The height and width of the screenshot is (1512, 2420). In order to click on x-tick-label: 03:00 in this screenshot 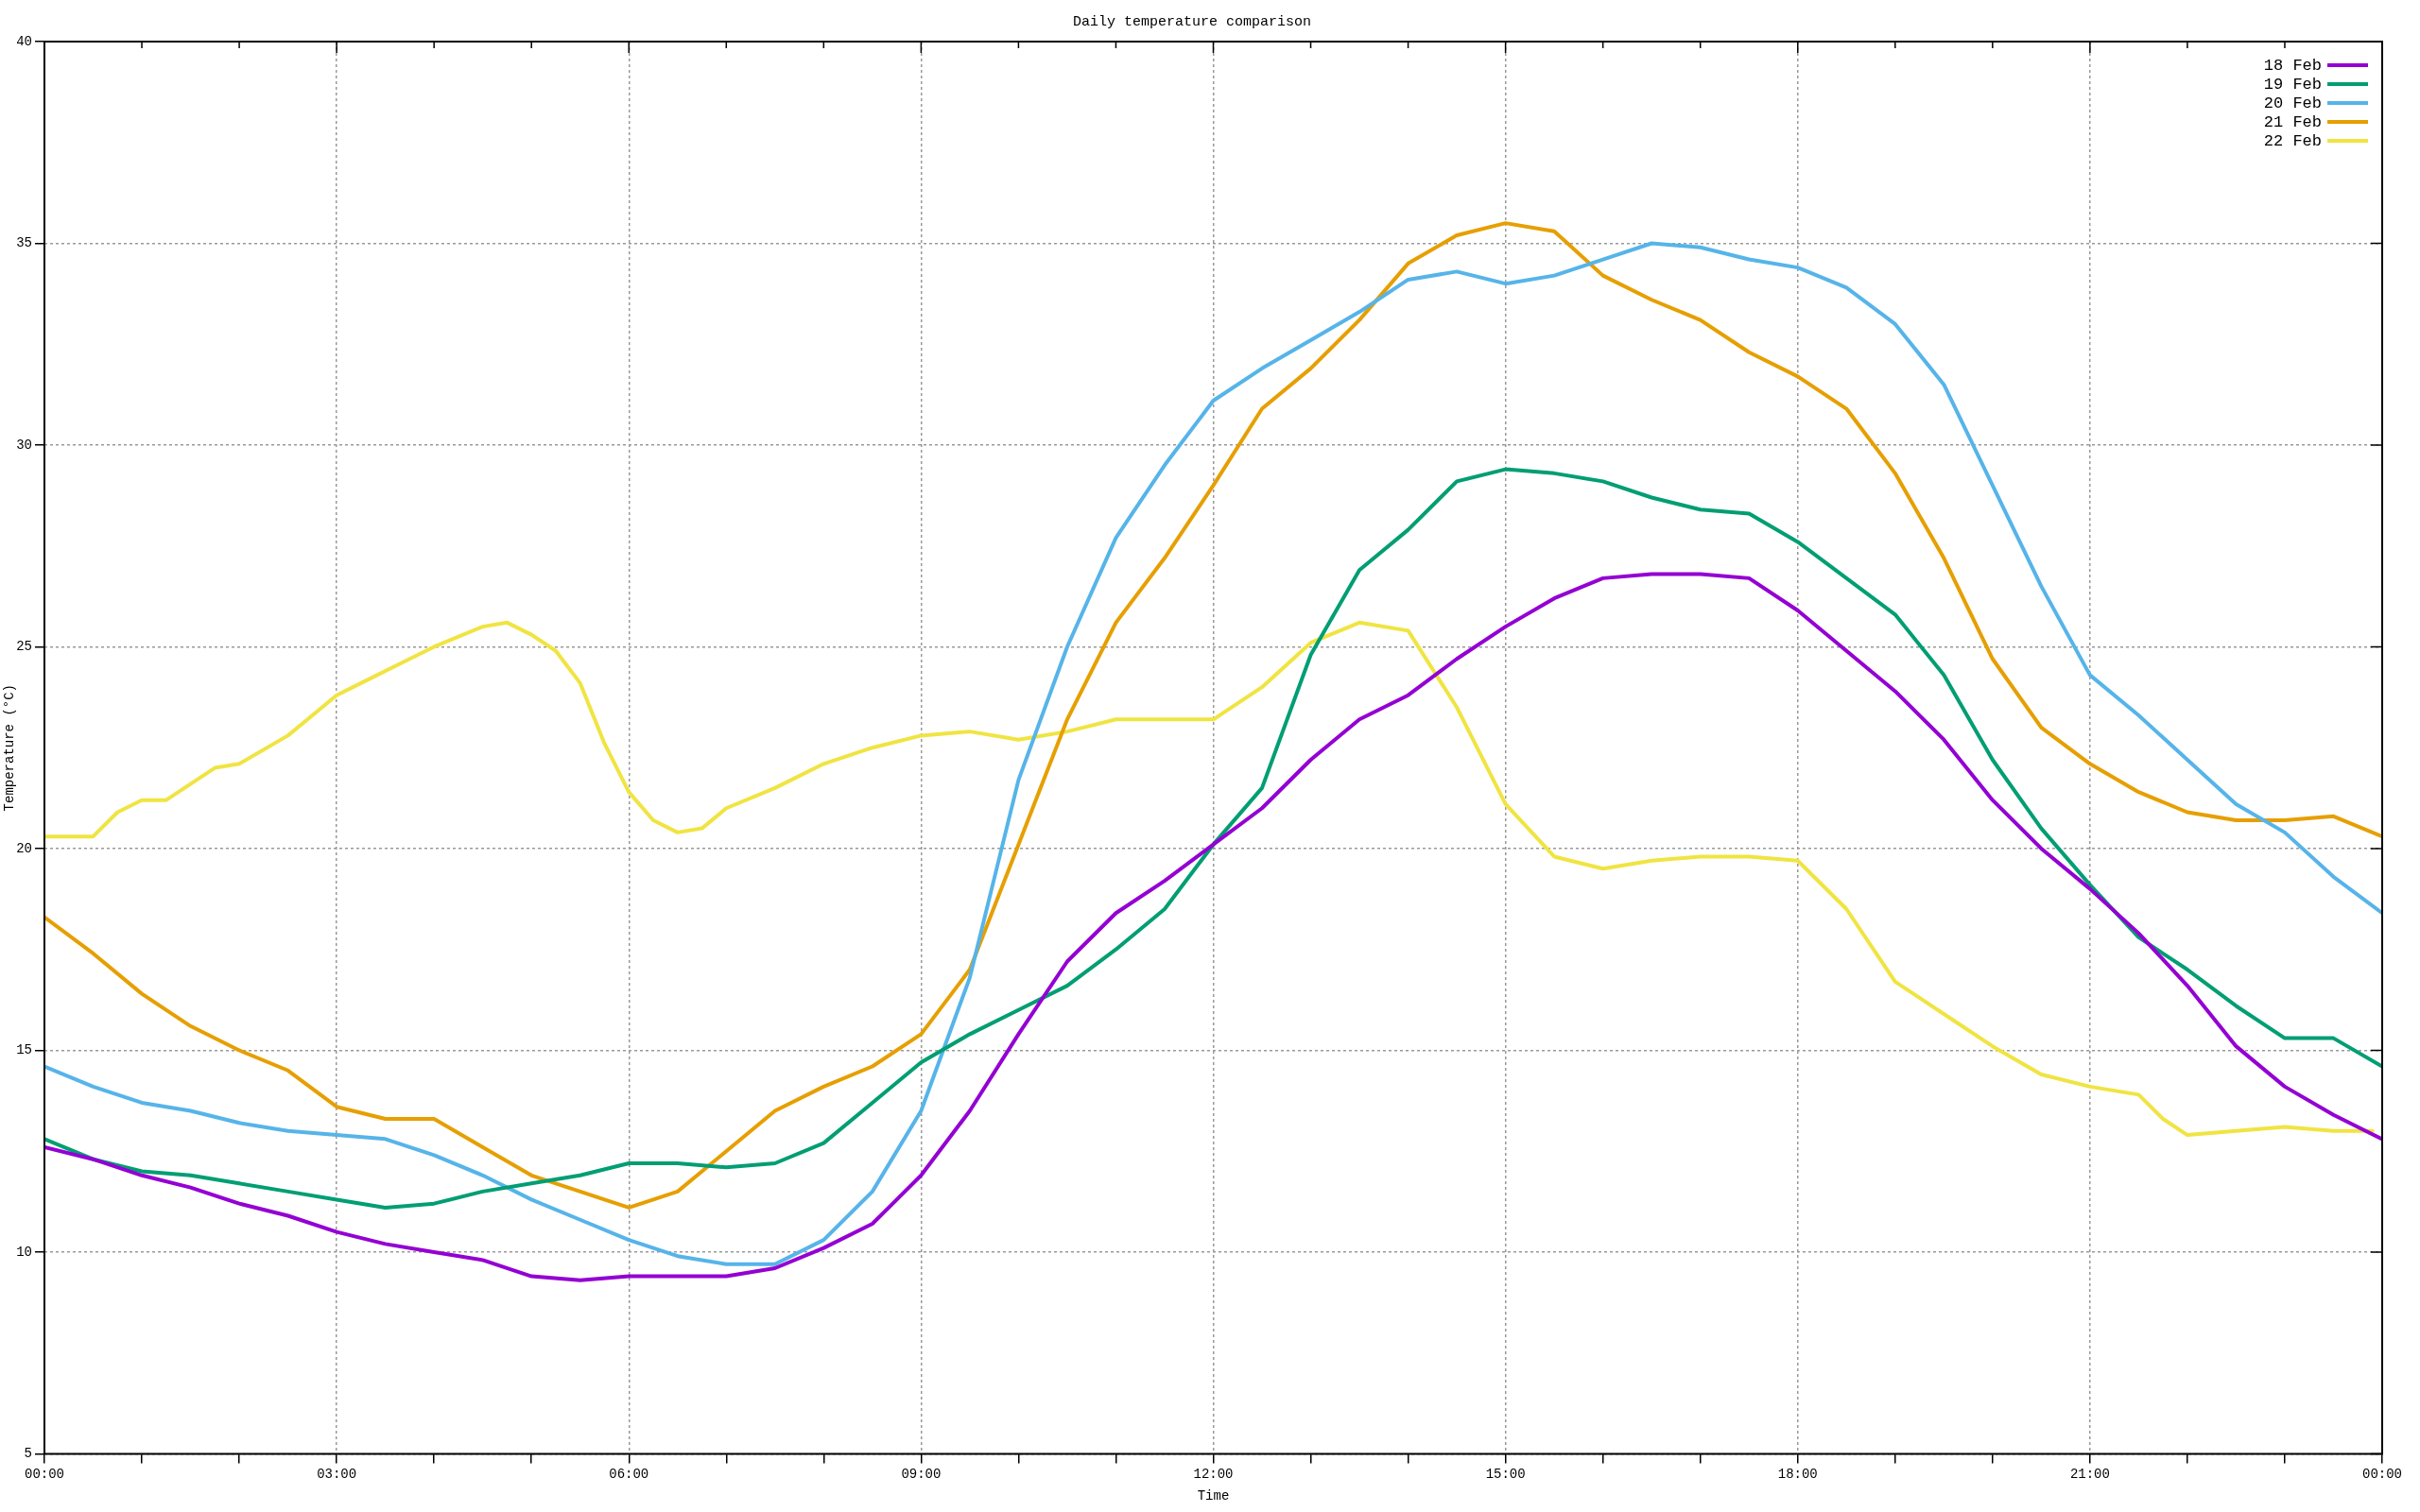, I will do `click(337, 1474)`.